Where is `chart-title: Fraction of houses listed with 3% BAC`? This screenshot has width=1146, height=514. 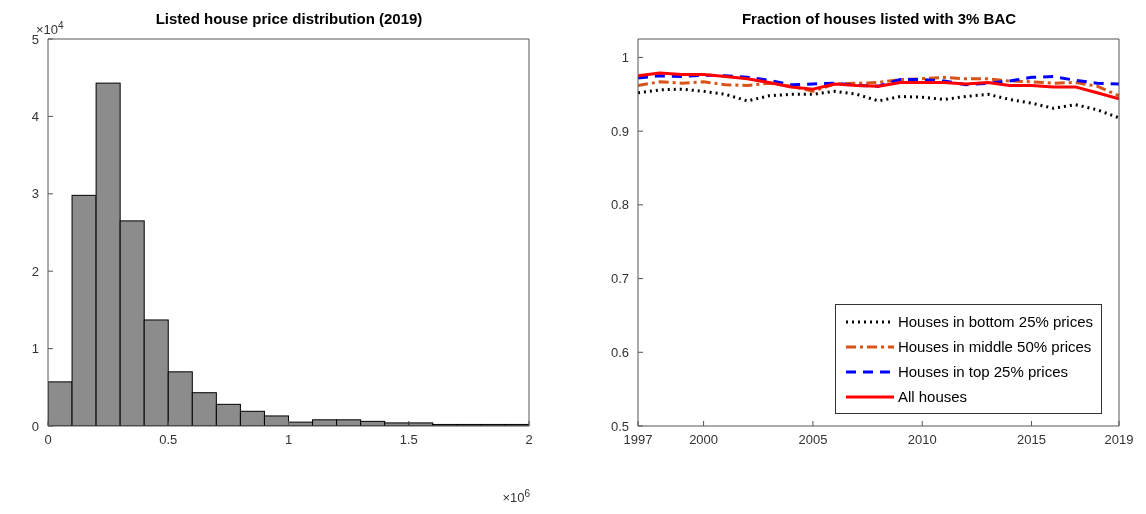 chart-title: Fraction of houses listed with 3% BAC is located at coordinates (879, 18).